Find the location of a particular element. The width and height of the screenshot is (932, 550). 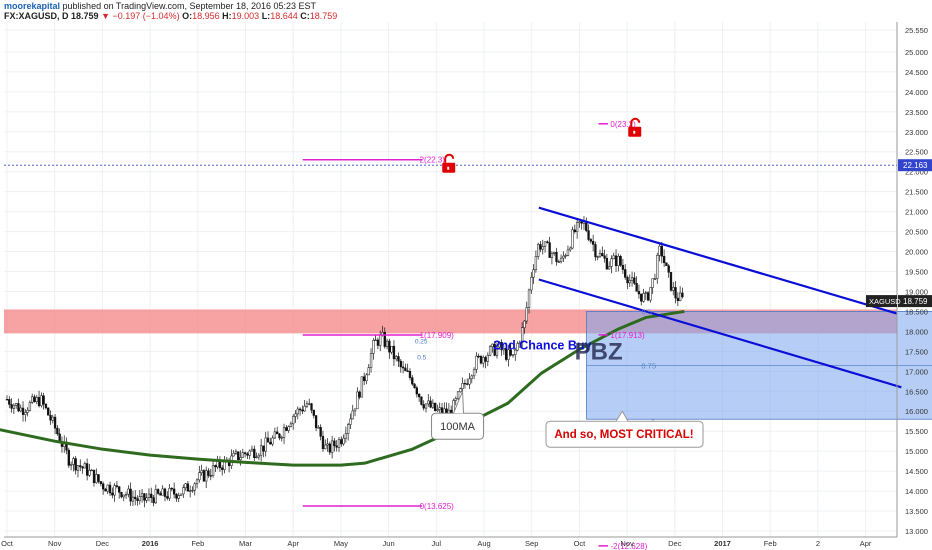

fib-level-label: 2(22.3) is located at coordinates (433, 160).